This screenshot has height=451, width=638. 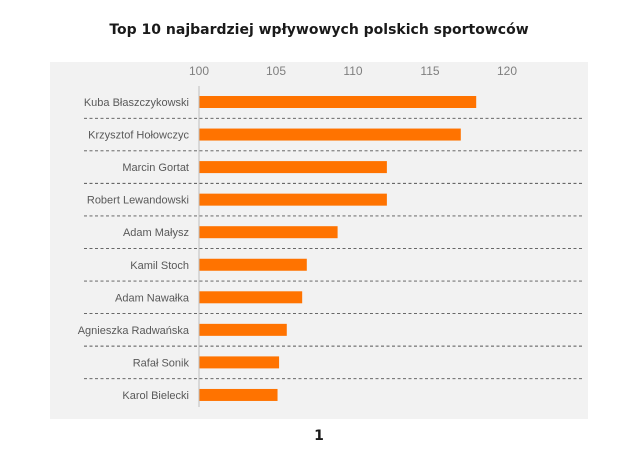 I want to click on page-number: 1, so click(x=319, y=436).